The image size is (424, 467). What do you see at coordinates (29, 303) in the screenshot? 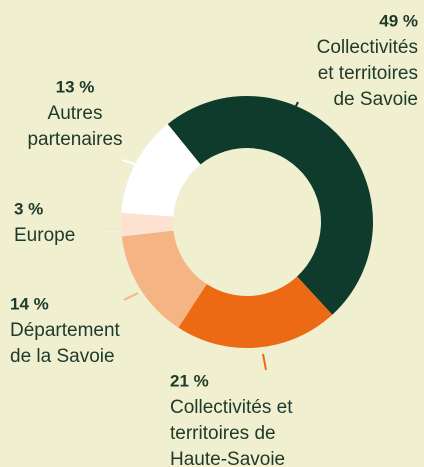
I see `value-label: 14 %` at bounding box center [29, 303].